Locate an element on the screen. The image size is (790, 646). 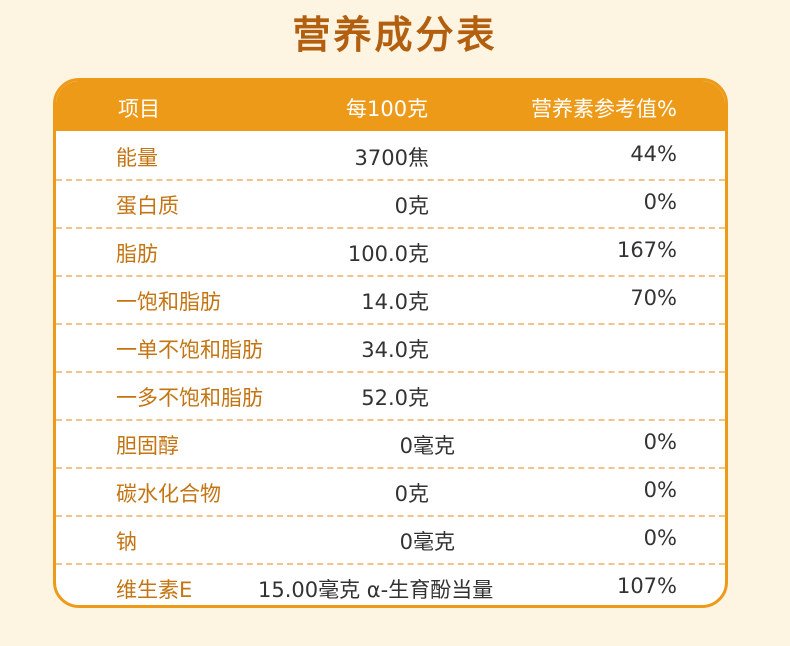
table-row: 一多不饱和脂肪 52.0克 is located at coordinates (390, 396).